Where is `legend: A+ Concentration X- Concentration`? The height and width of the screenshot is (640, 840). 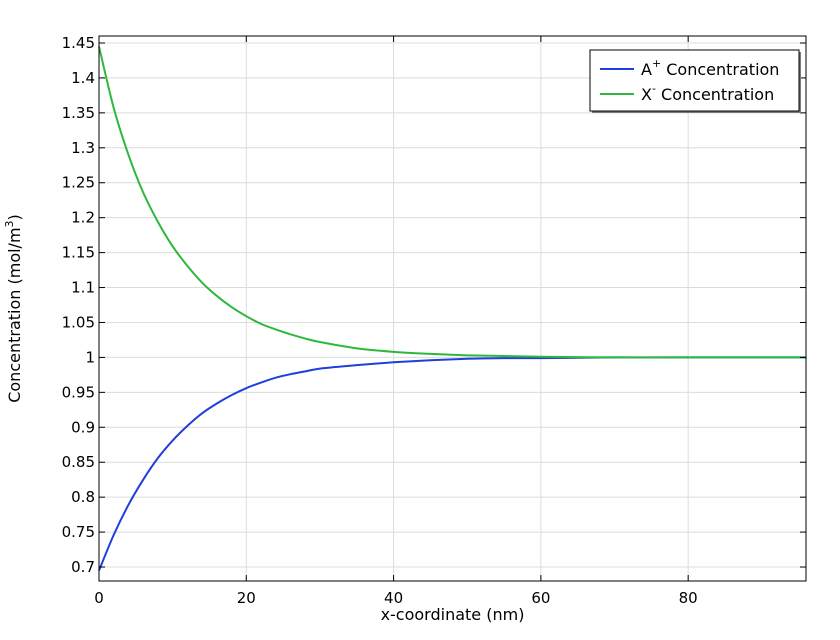
legend: A+ Concentration X- Concentration is located at coordinates (695, 81).